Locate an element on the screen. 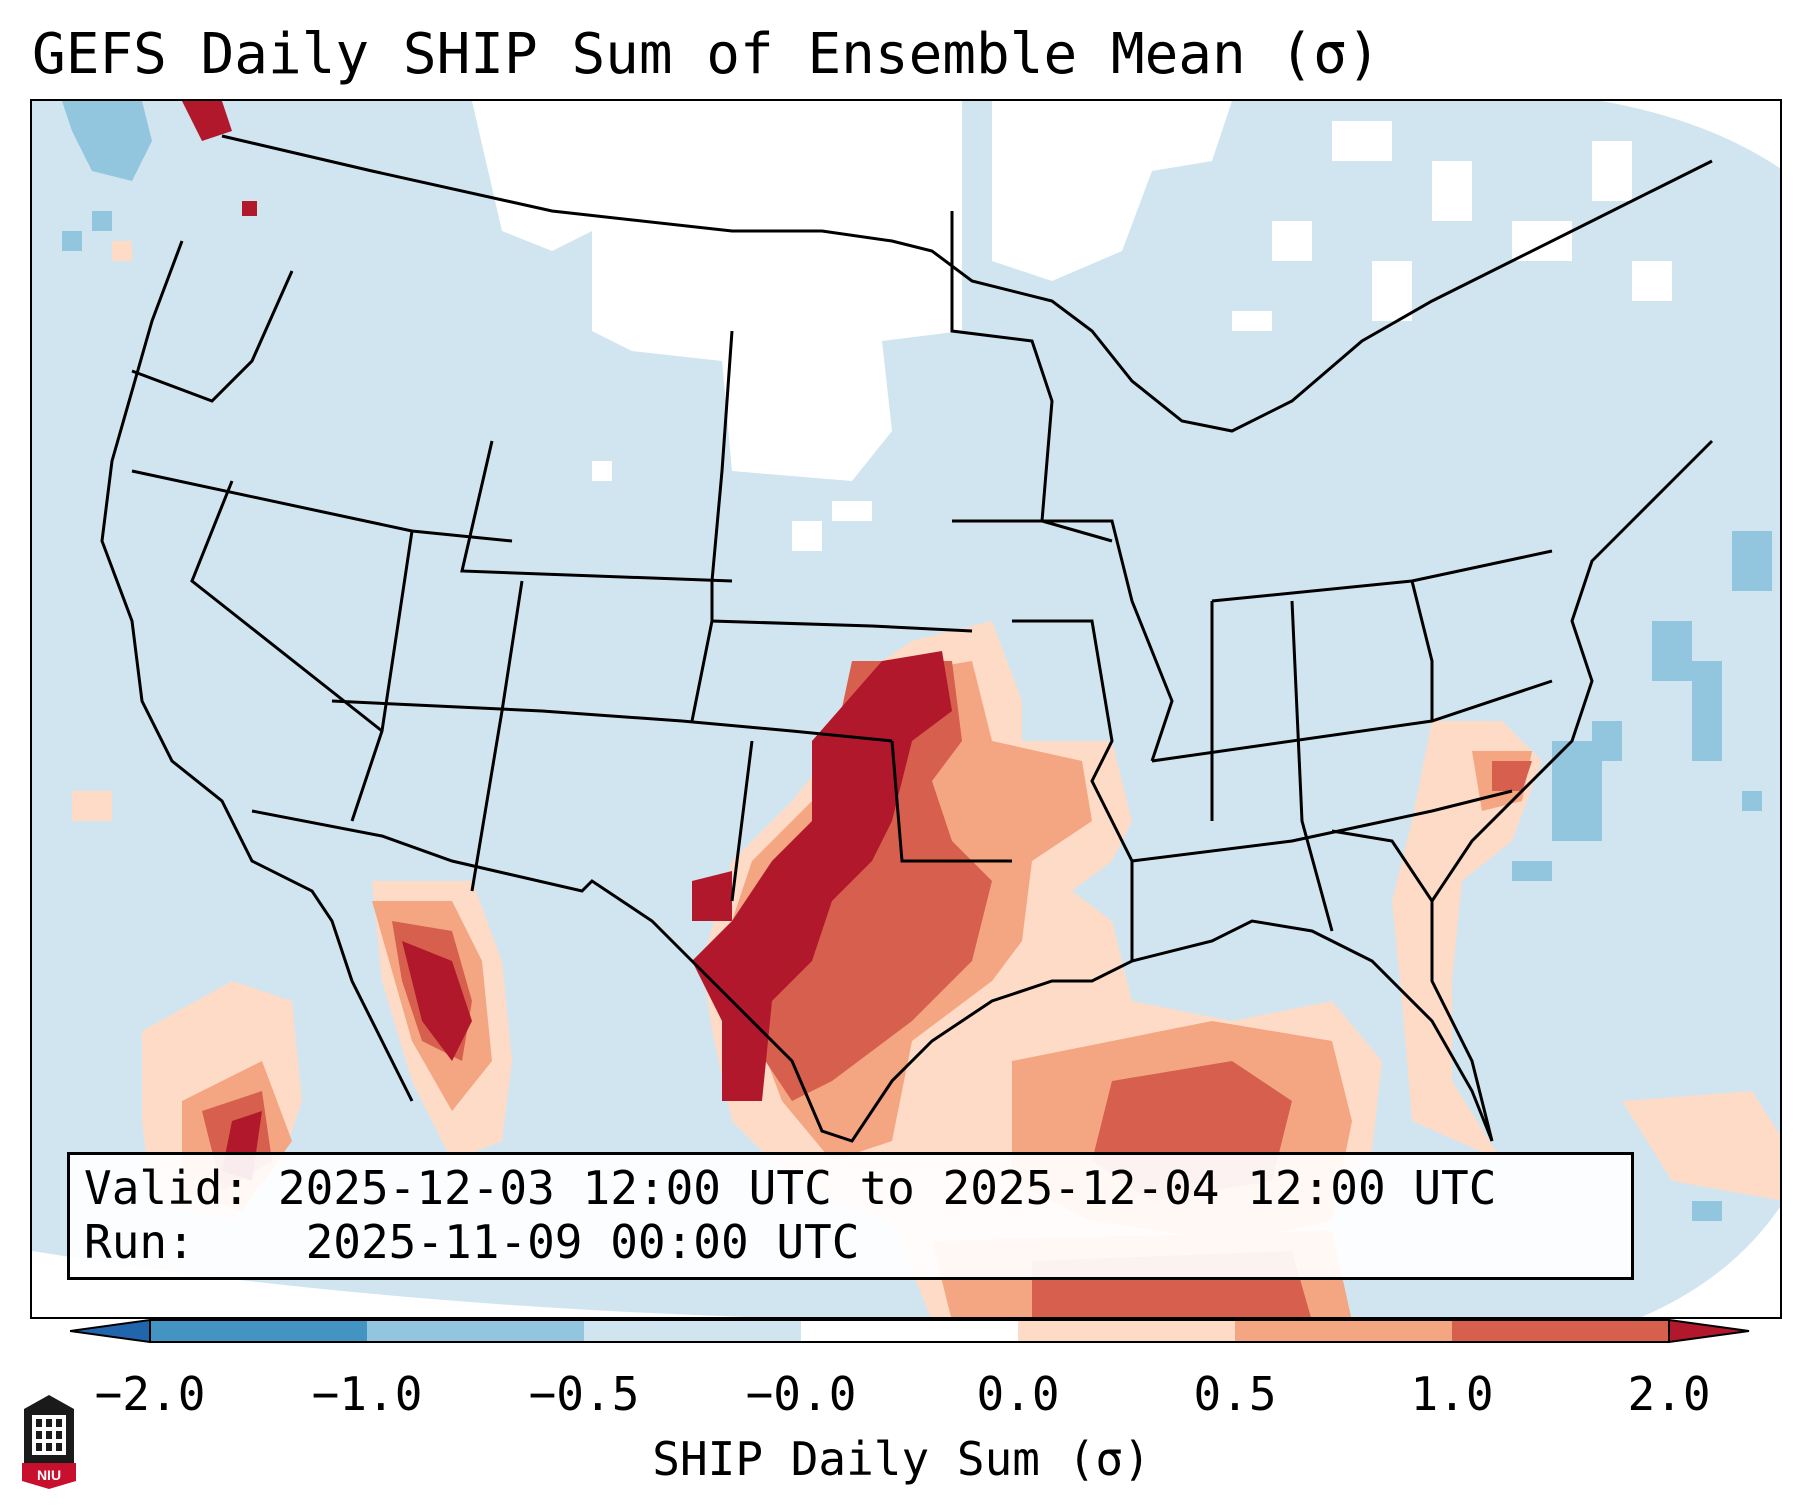 This screenshot has height=1506, width=1803. colorbar-tick: −1.0 is located at coordinates (367, 1394).